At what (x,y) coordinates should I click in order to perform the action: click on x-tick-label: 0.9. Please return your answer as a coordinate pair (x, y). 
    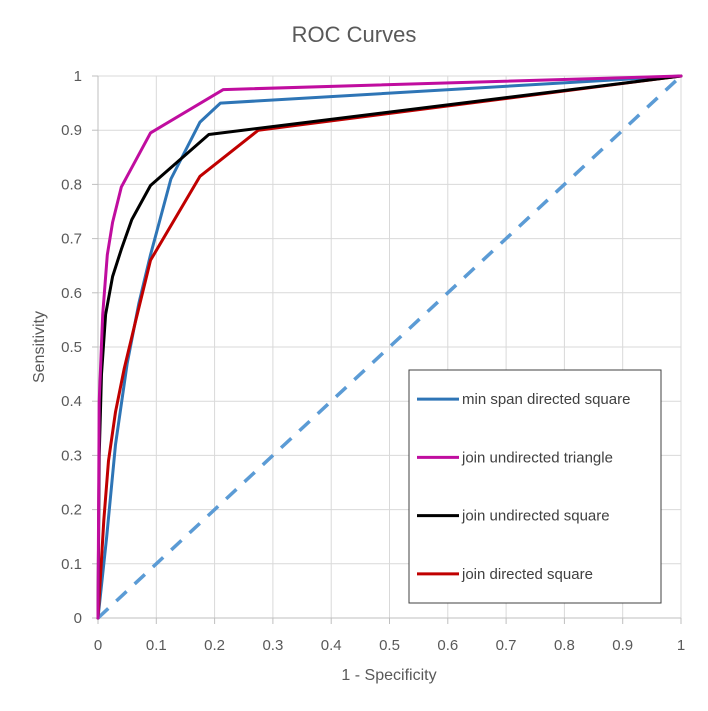
    Looking at the image, I should click on (622, 645).